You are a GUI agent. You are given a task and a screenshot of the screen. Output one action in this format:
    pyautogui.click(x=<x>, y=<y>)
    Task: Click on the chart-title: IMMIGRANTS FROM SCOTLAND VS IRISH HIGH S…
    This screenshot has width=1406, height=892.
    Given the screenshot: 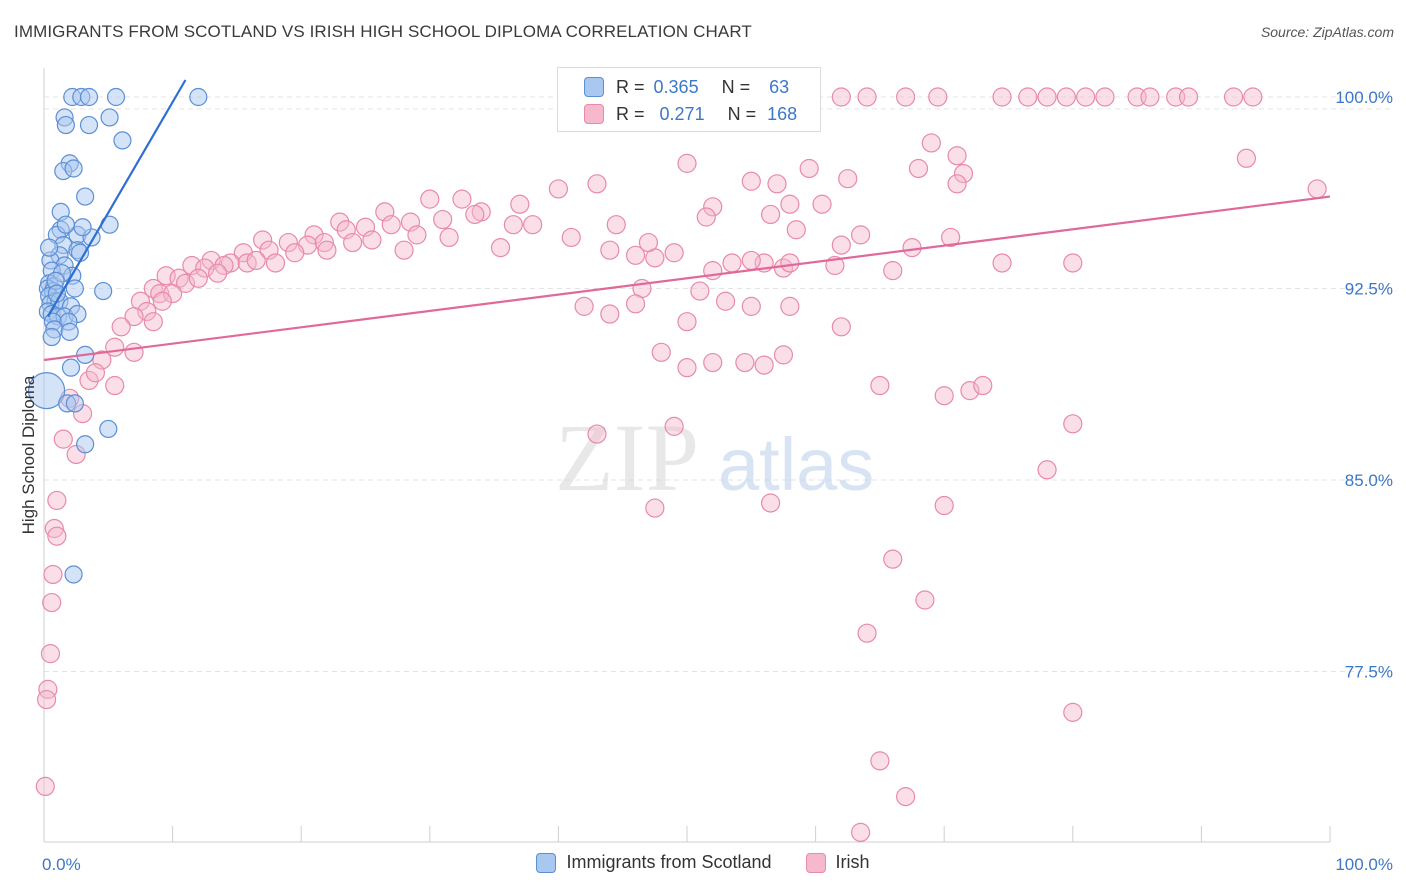 What is the action you would take?
    pyautogui.click(x=383, y=31)
    